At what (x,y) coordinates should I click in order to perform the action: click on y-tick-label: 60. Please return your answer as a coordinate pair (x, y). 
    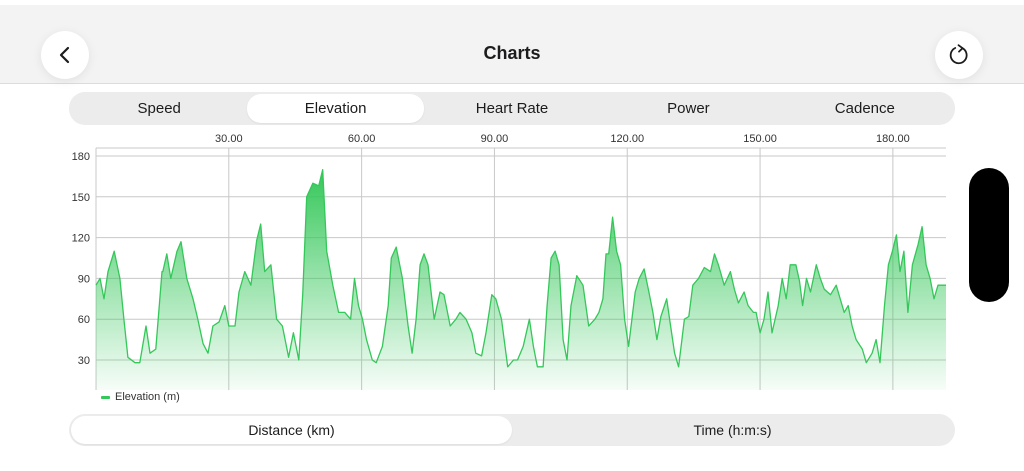
    Looking at the image, I should click on (84, 320).